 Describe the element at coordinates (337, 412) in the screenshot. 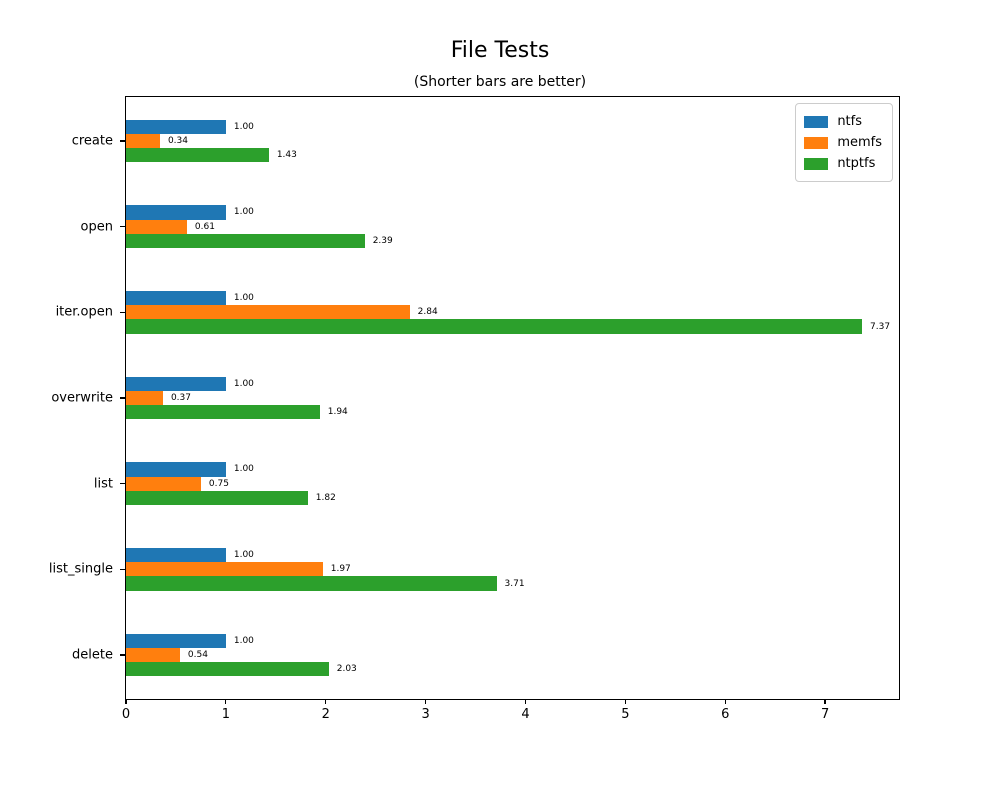

I see `bar-value-label: 1.94` at that location.